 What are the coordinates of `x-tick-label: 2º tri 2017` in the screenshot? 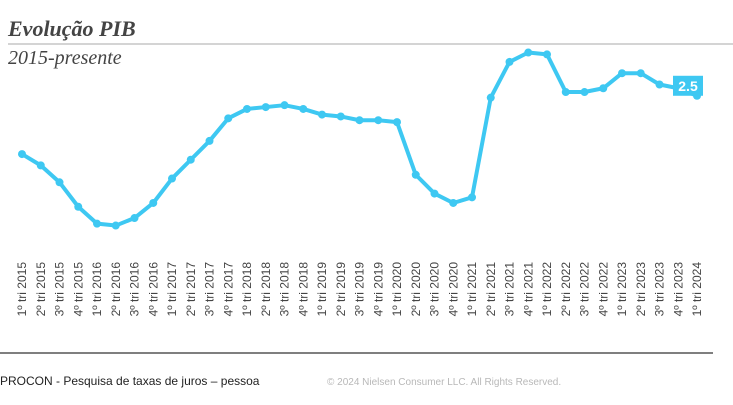 It's located at (191, 289).